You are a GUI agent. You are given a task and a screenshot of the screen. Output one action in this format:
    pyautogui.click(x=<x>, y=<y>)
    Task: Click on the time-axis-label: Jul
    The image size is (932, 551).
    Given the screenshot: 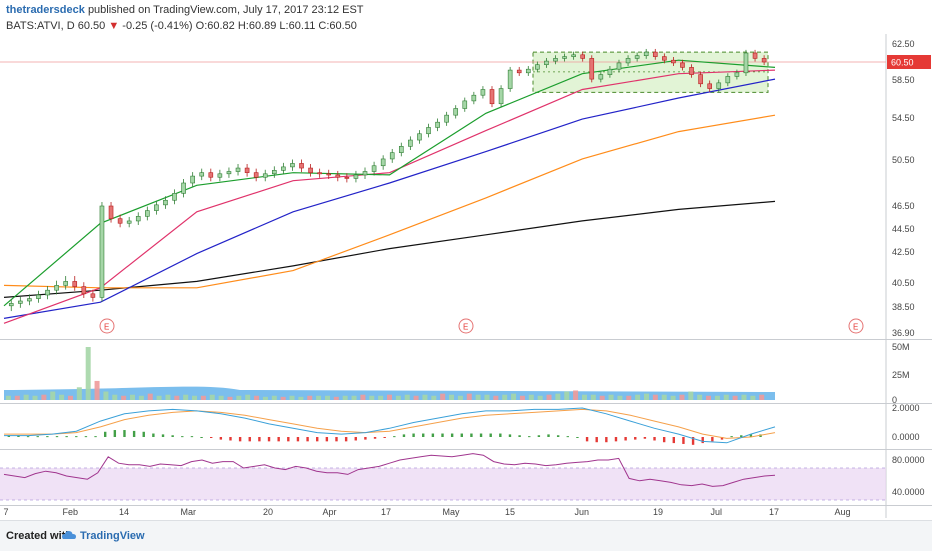 What is the action you would take?
    pyautogui.click(x=717, y=512)
    